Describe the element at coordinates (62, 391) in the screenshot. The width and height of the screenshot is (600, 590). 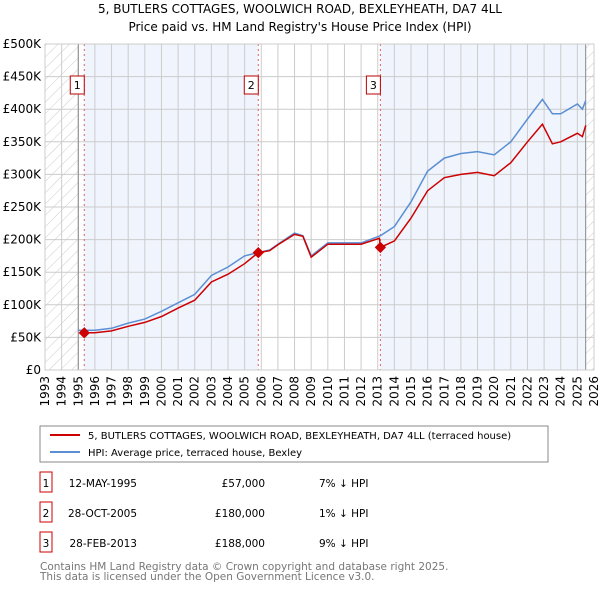
I see `x-tick-label: 1994` at that location.